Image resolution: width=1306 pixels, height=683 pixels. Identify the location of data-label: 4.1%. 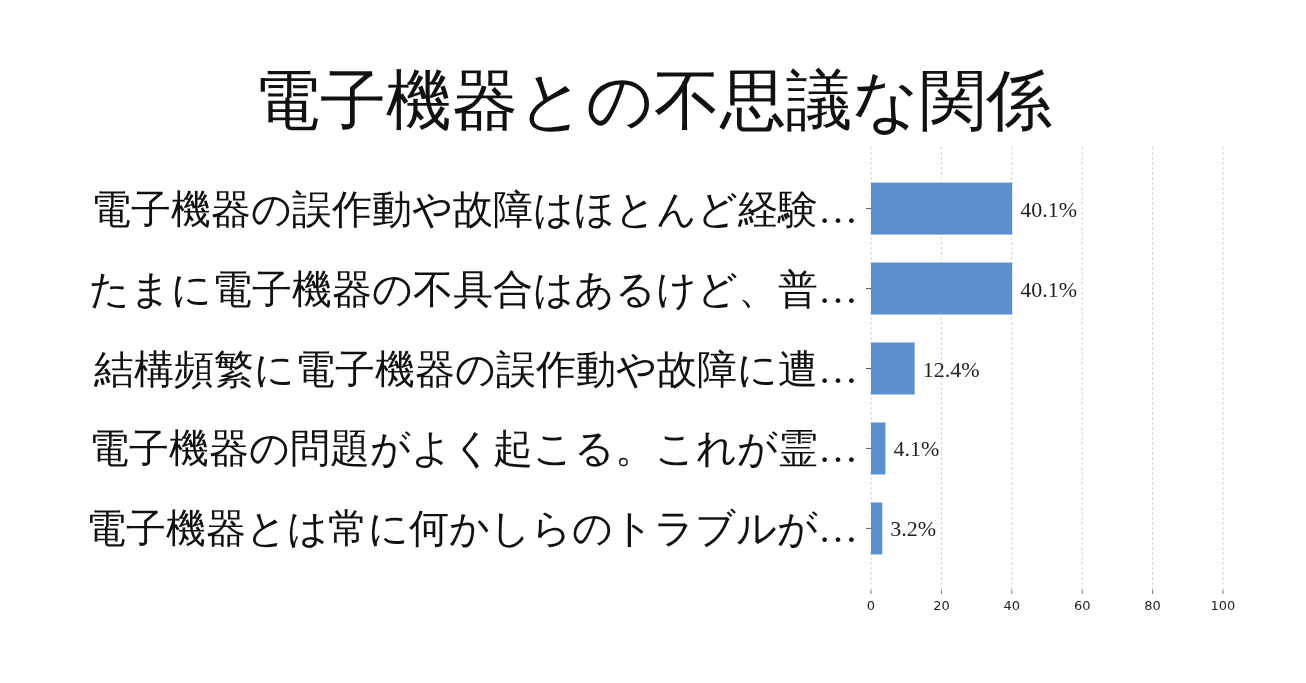
(916, 448).